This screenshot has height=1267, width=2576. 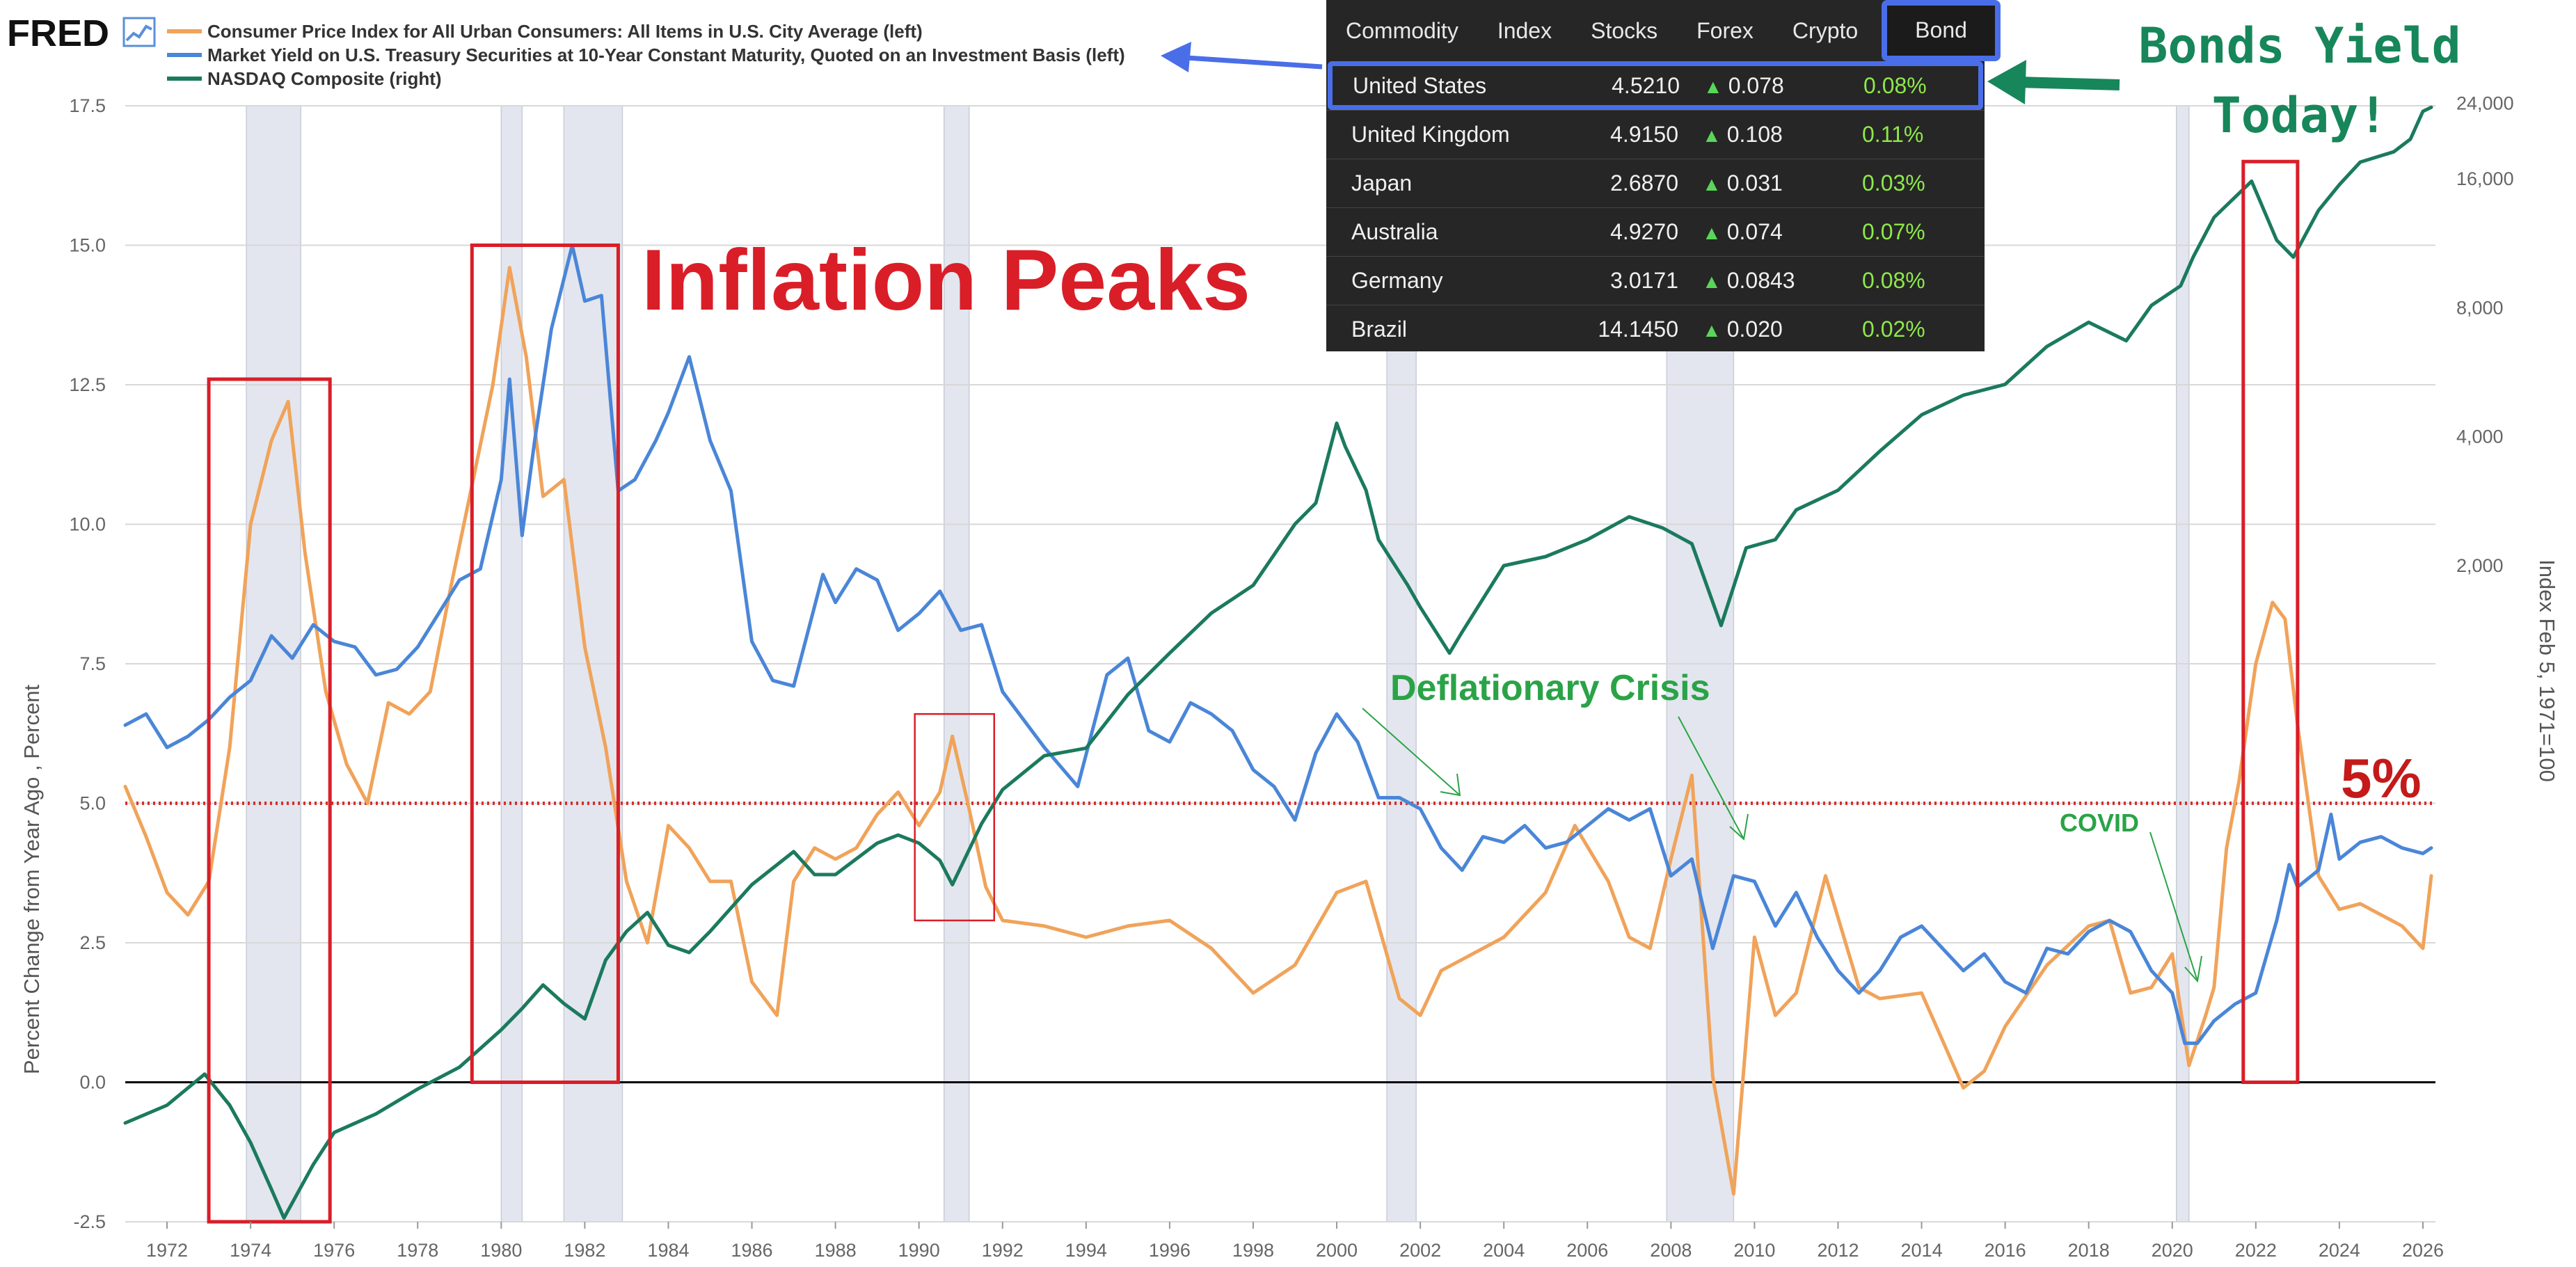 I want to click on tab-commodity: Commodity, so click(x=1402, y=30).